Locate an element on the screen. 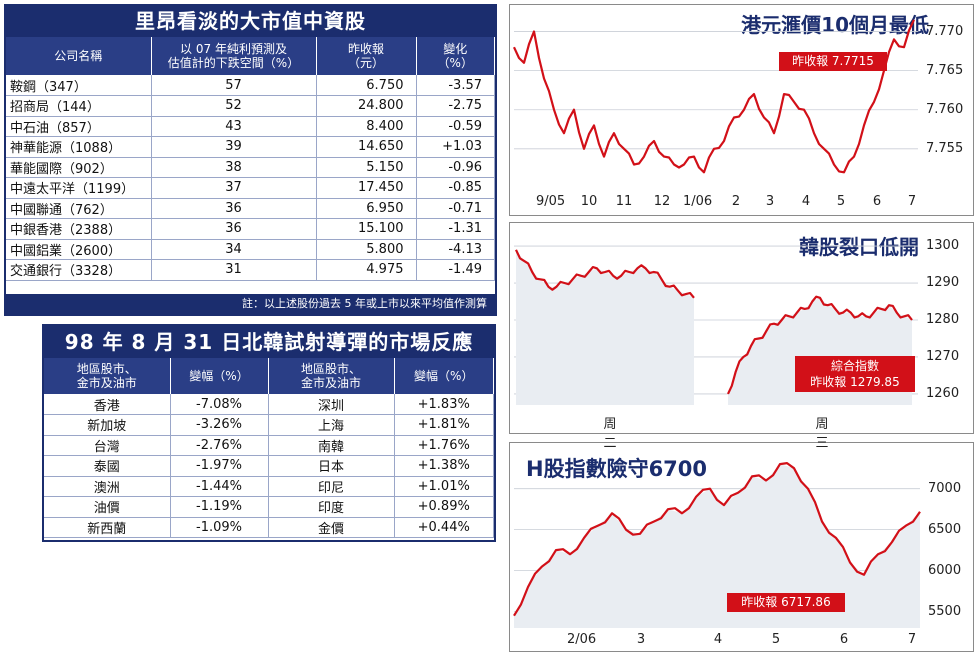 The width and height of the screenshot is (980, 657). hkd-x-tick: 10 is located at coordinates (589, 201).